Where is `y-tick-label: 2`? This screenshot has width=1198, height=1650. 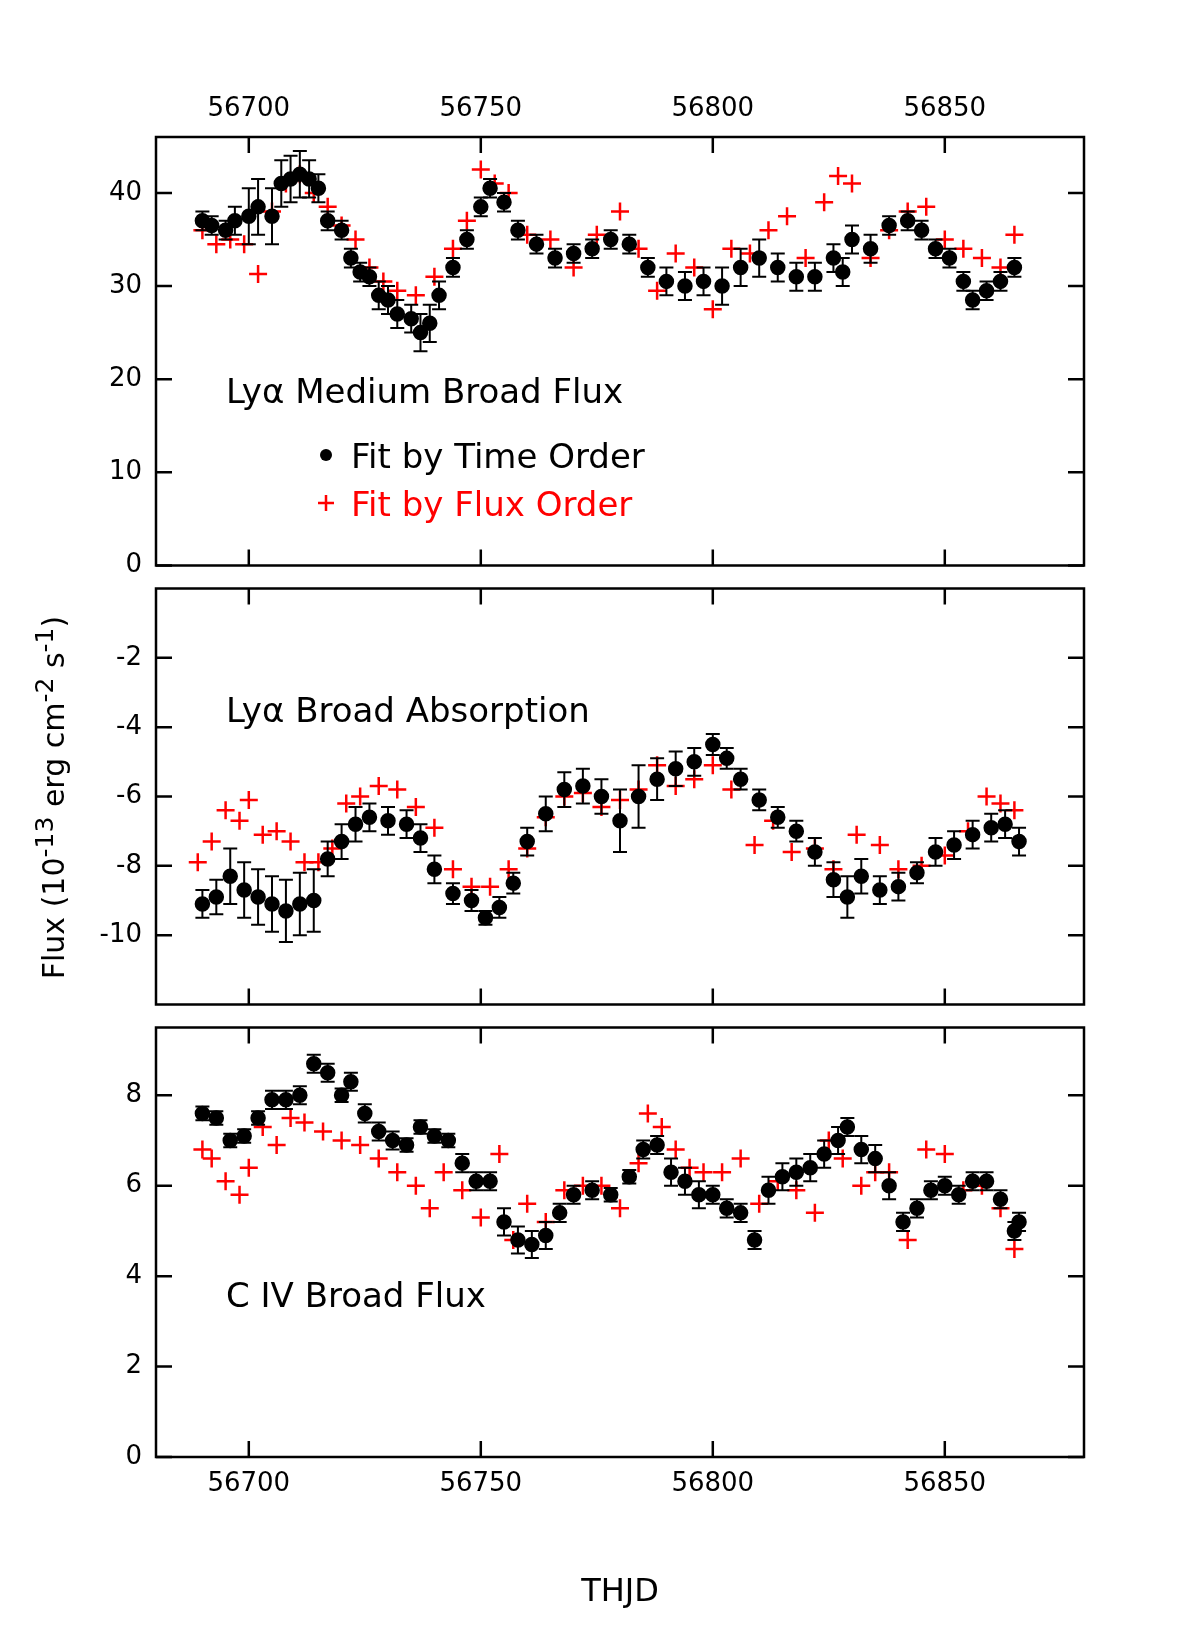
y-tick-label: 2 is located at coordinates (133, 1364).